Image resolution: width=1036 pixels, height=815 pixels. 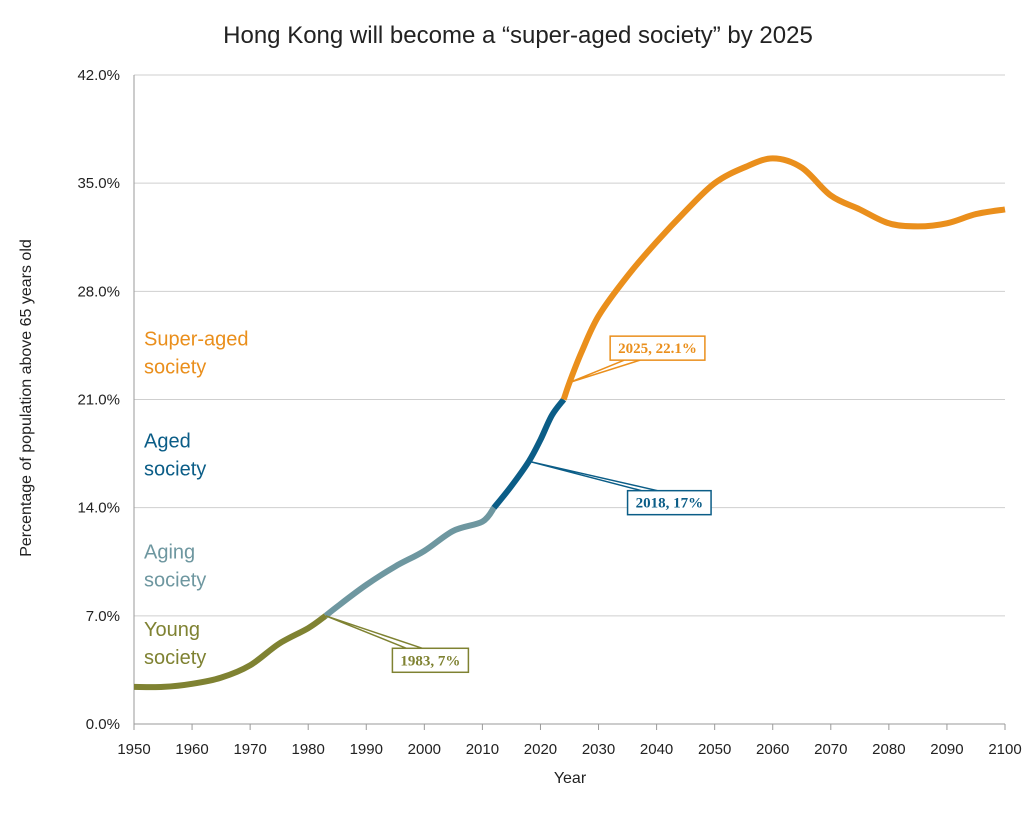 I want to click on series-line-super-aged-society, so click(x=783, y=278).